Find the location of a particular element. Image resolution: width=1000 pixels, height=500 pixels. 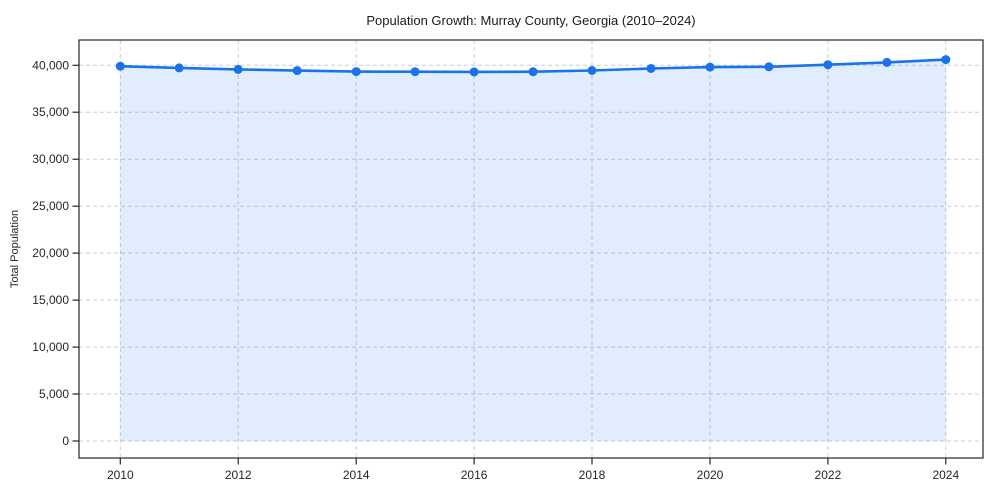

y-tick-label: 15,000 is located at coordinates (50, 300).